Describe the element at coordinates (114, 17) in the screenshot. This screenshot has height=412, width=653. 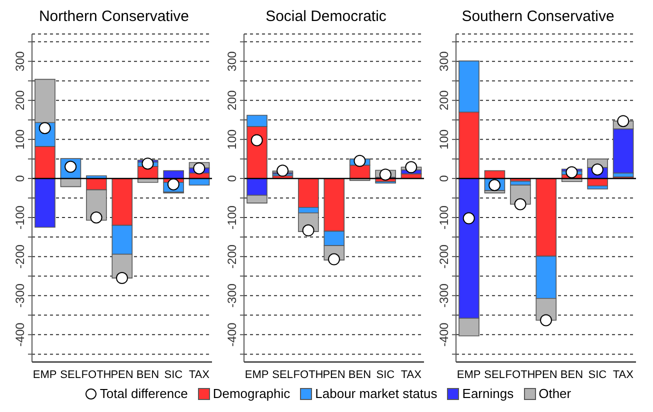
I see `chart-title: Northern Conservative` at that location.